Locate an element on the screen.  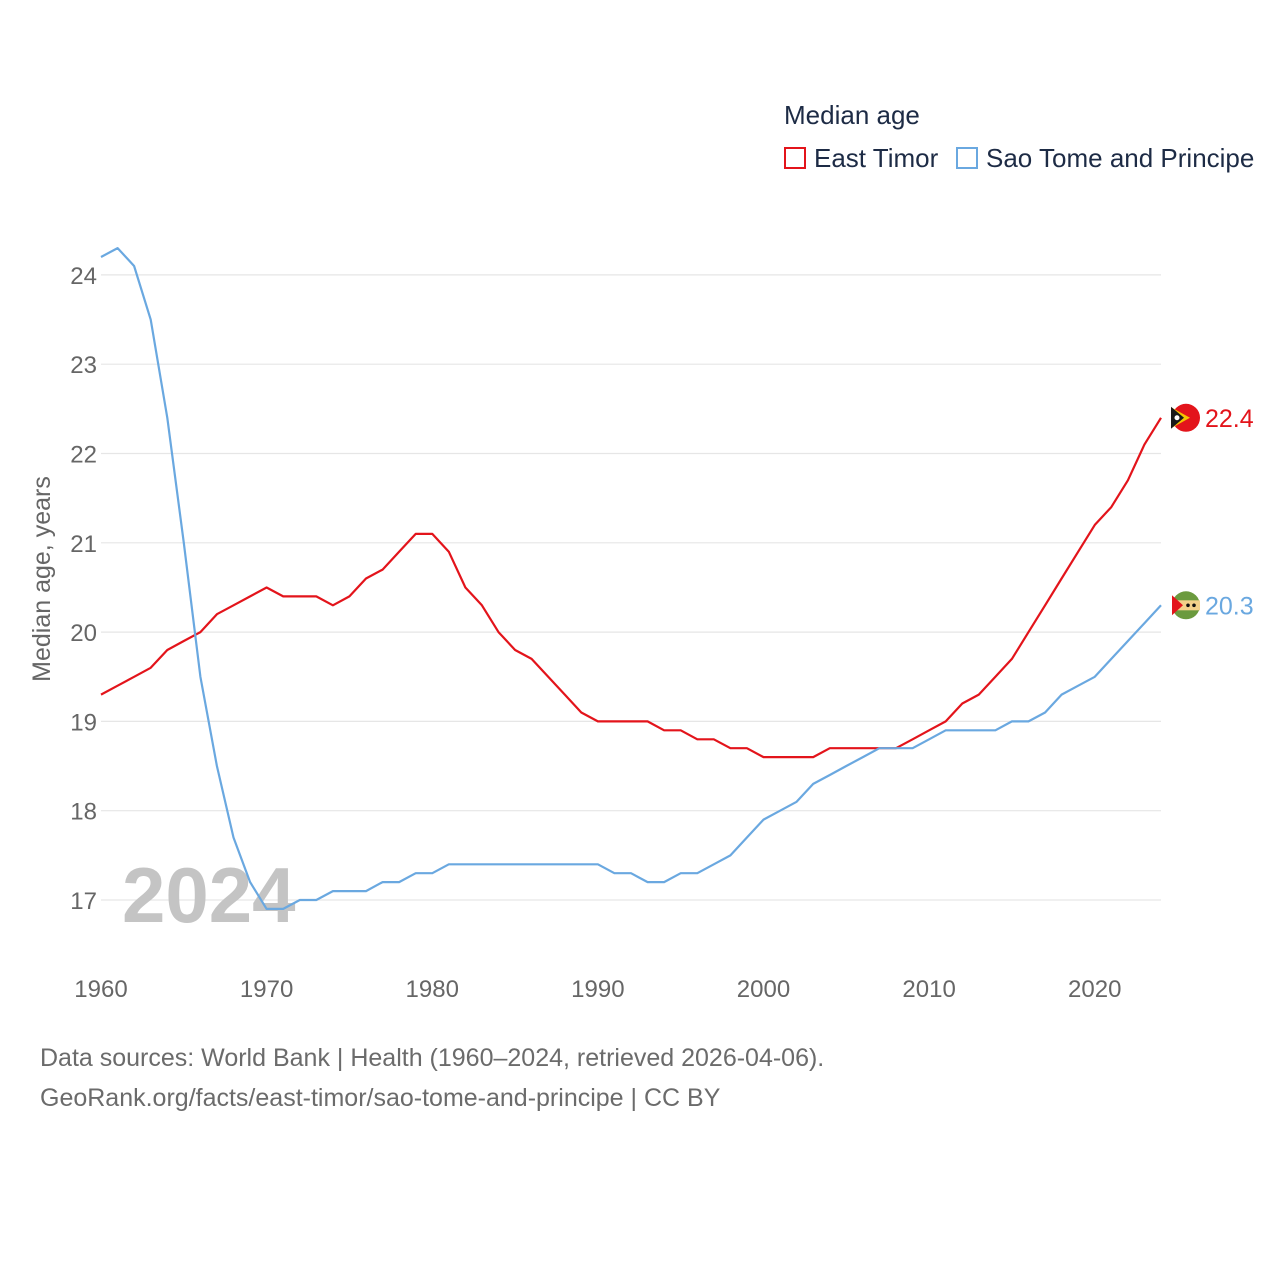
x-tick-2020: 2020 is located at coordinates (1094, 989).